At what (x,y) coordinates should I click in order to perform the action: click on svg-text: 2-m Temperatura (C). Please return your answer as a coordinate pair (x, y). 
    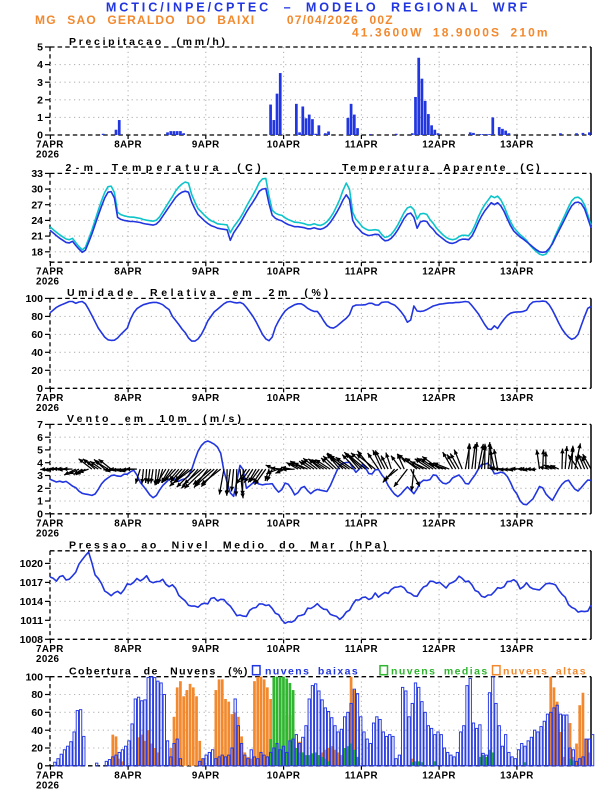
    Looking at the image, I should click on (166, 168).